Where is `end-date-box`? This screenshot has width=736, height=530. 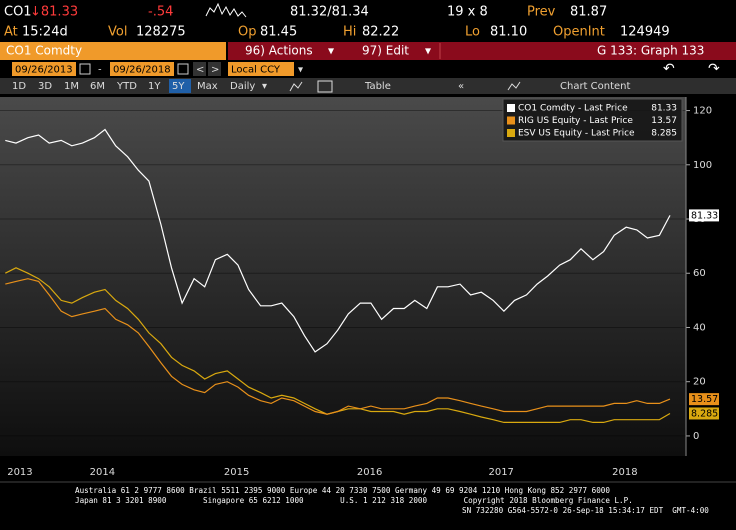
end-date-box is located at coordinates (142, 69).